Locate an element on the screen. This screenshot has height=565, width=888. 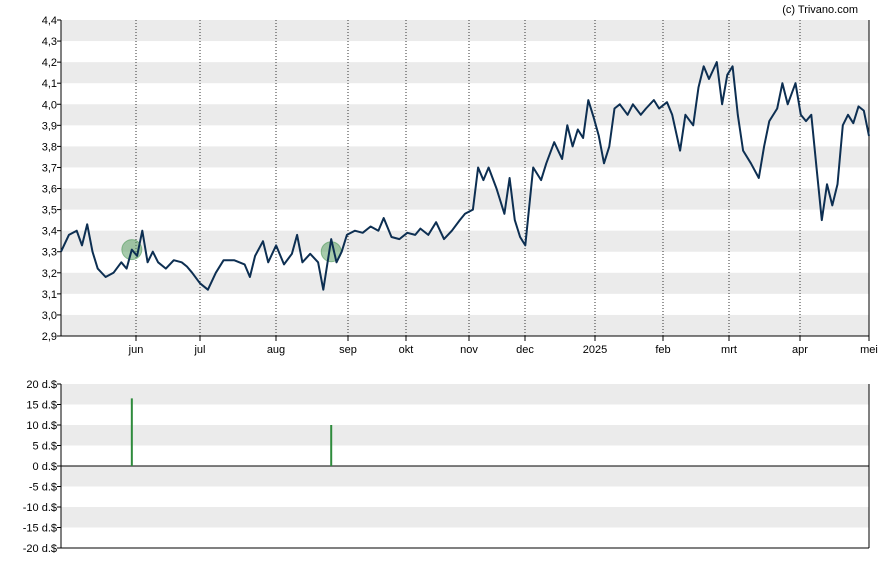
y-tick-label: -5 d.$ is located at coordinates (43, 488).